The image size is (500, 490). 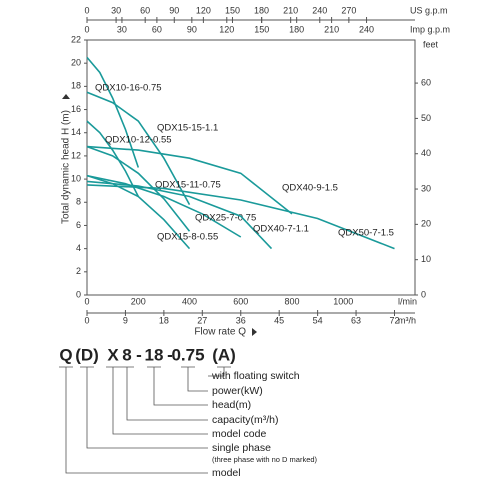 What do you see at coordinates (318, 320) in the screenshot?
I see `m3h_axis-tick-label: 54` at bounding box center [318, 320].